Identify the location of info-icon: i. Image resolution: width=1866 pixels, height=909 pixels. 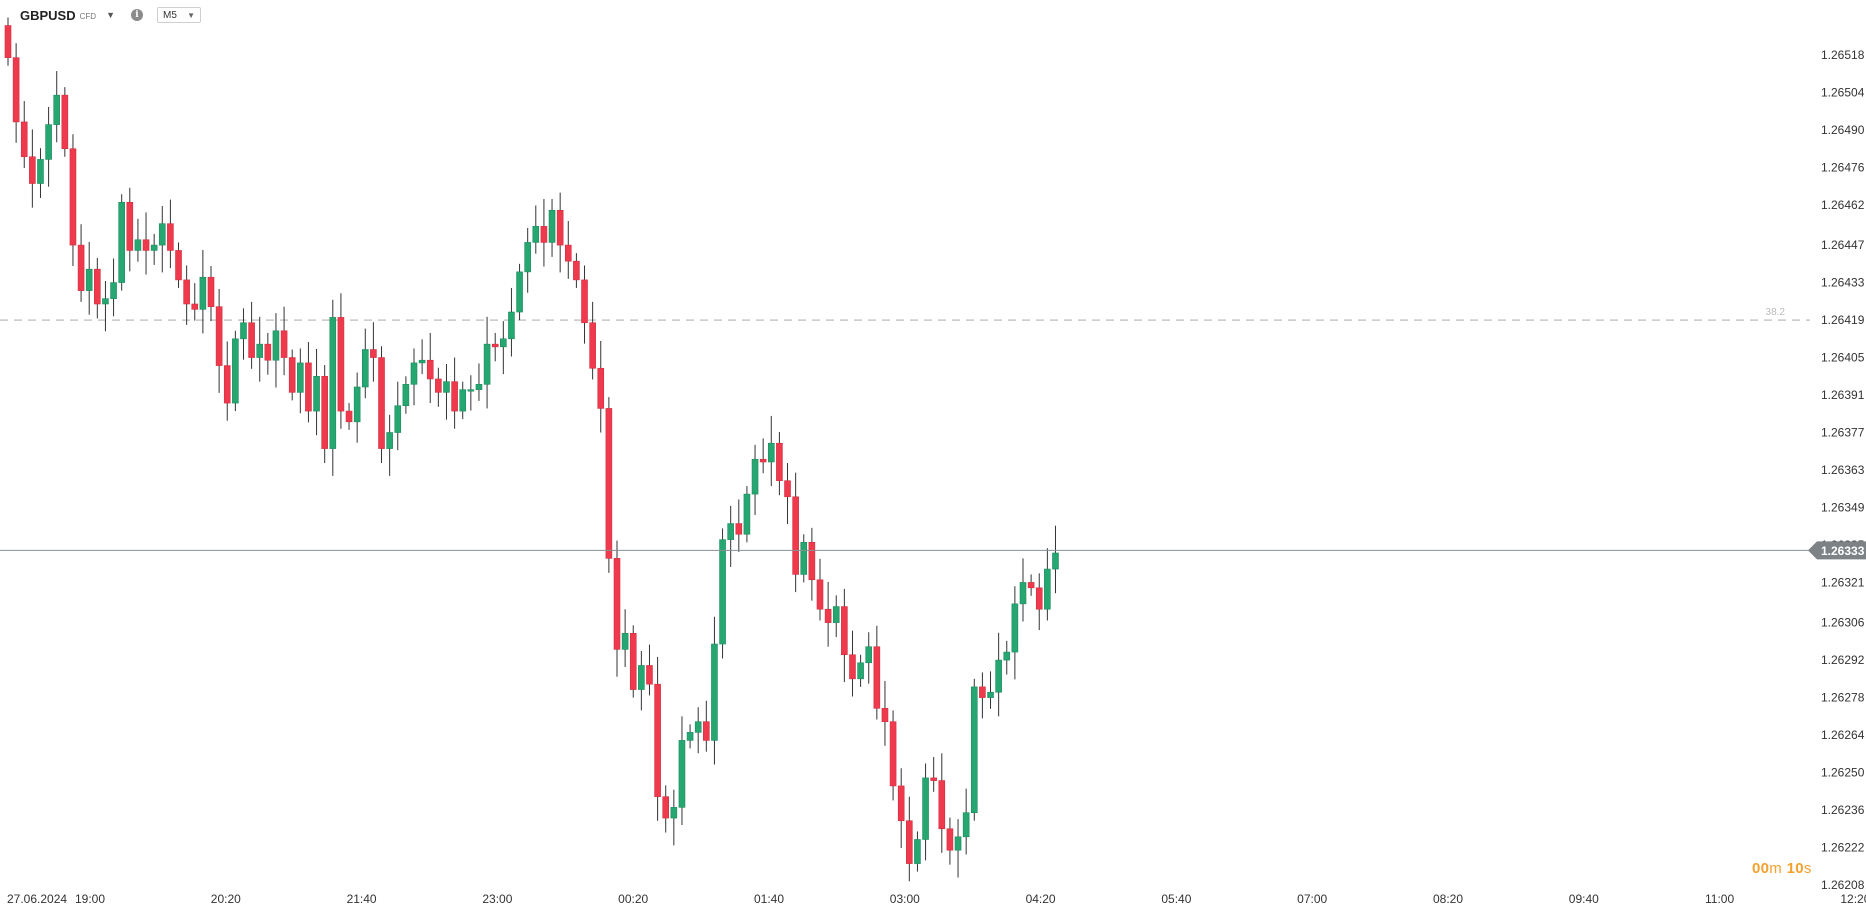
(137, 15).